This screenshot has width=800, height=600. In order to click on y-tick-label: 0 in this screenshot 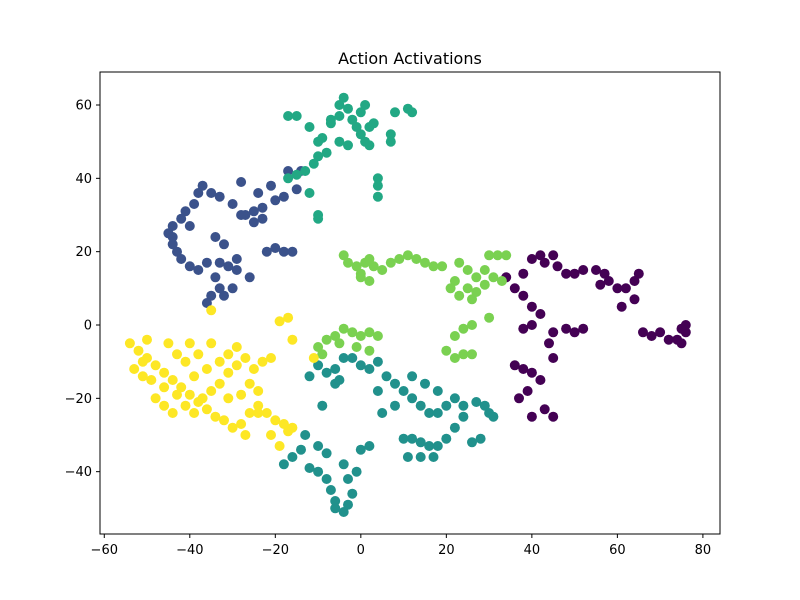, I will do `click(88, 326)`.